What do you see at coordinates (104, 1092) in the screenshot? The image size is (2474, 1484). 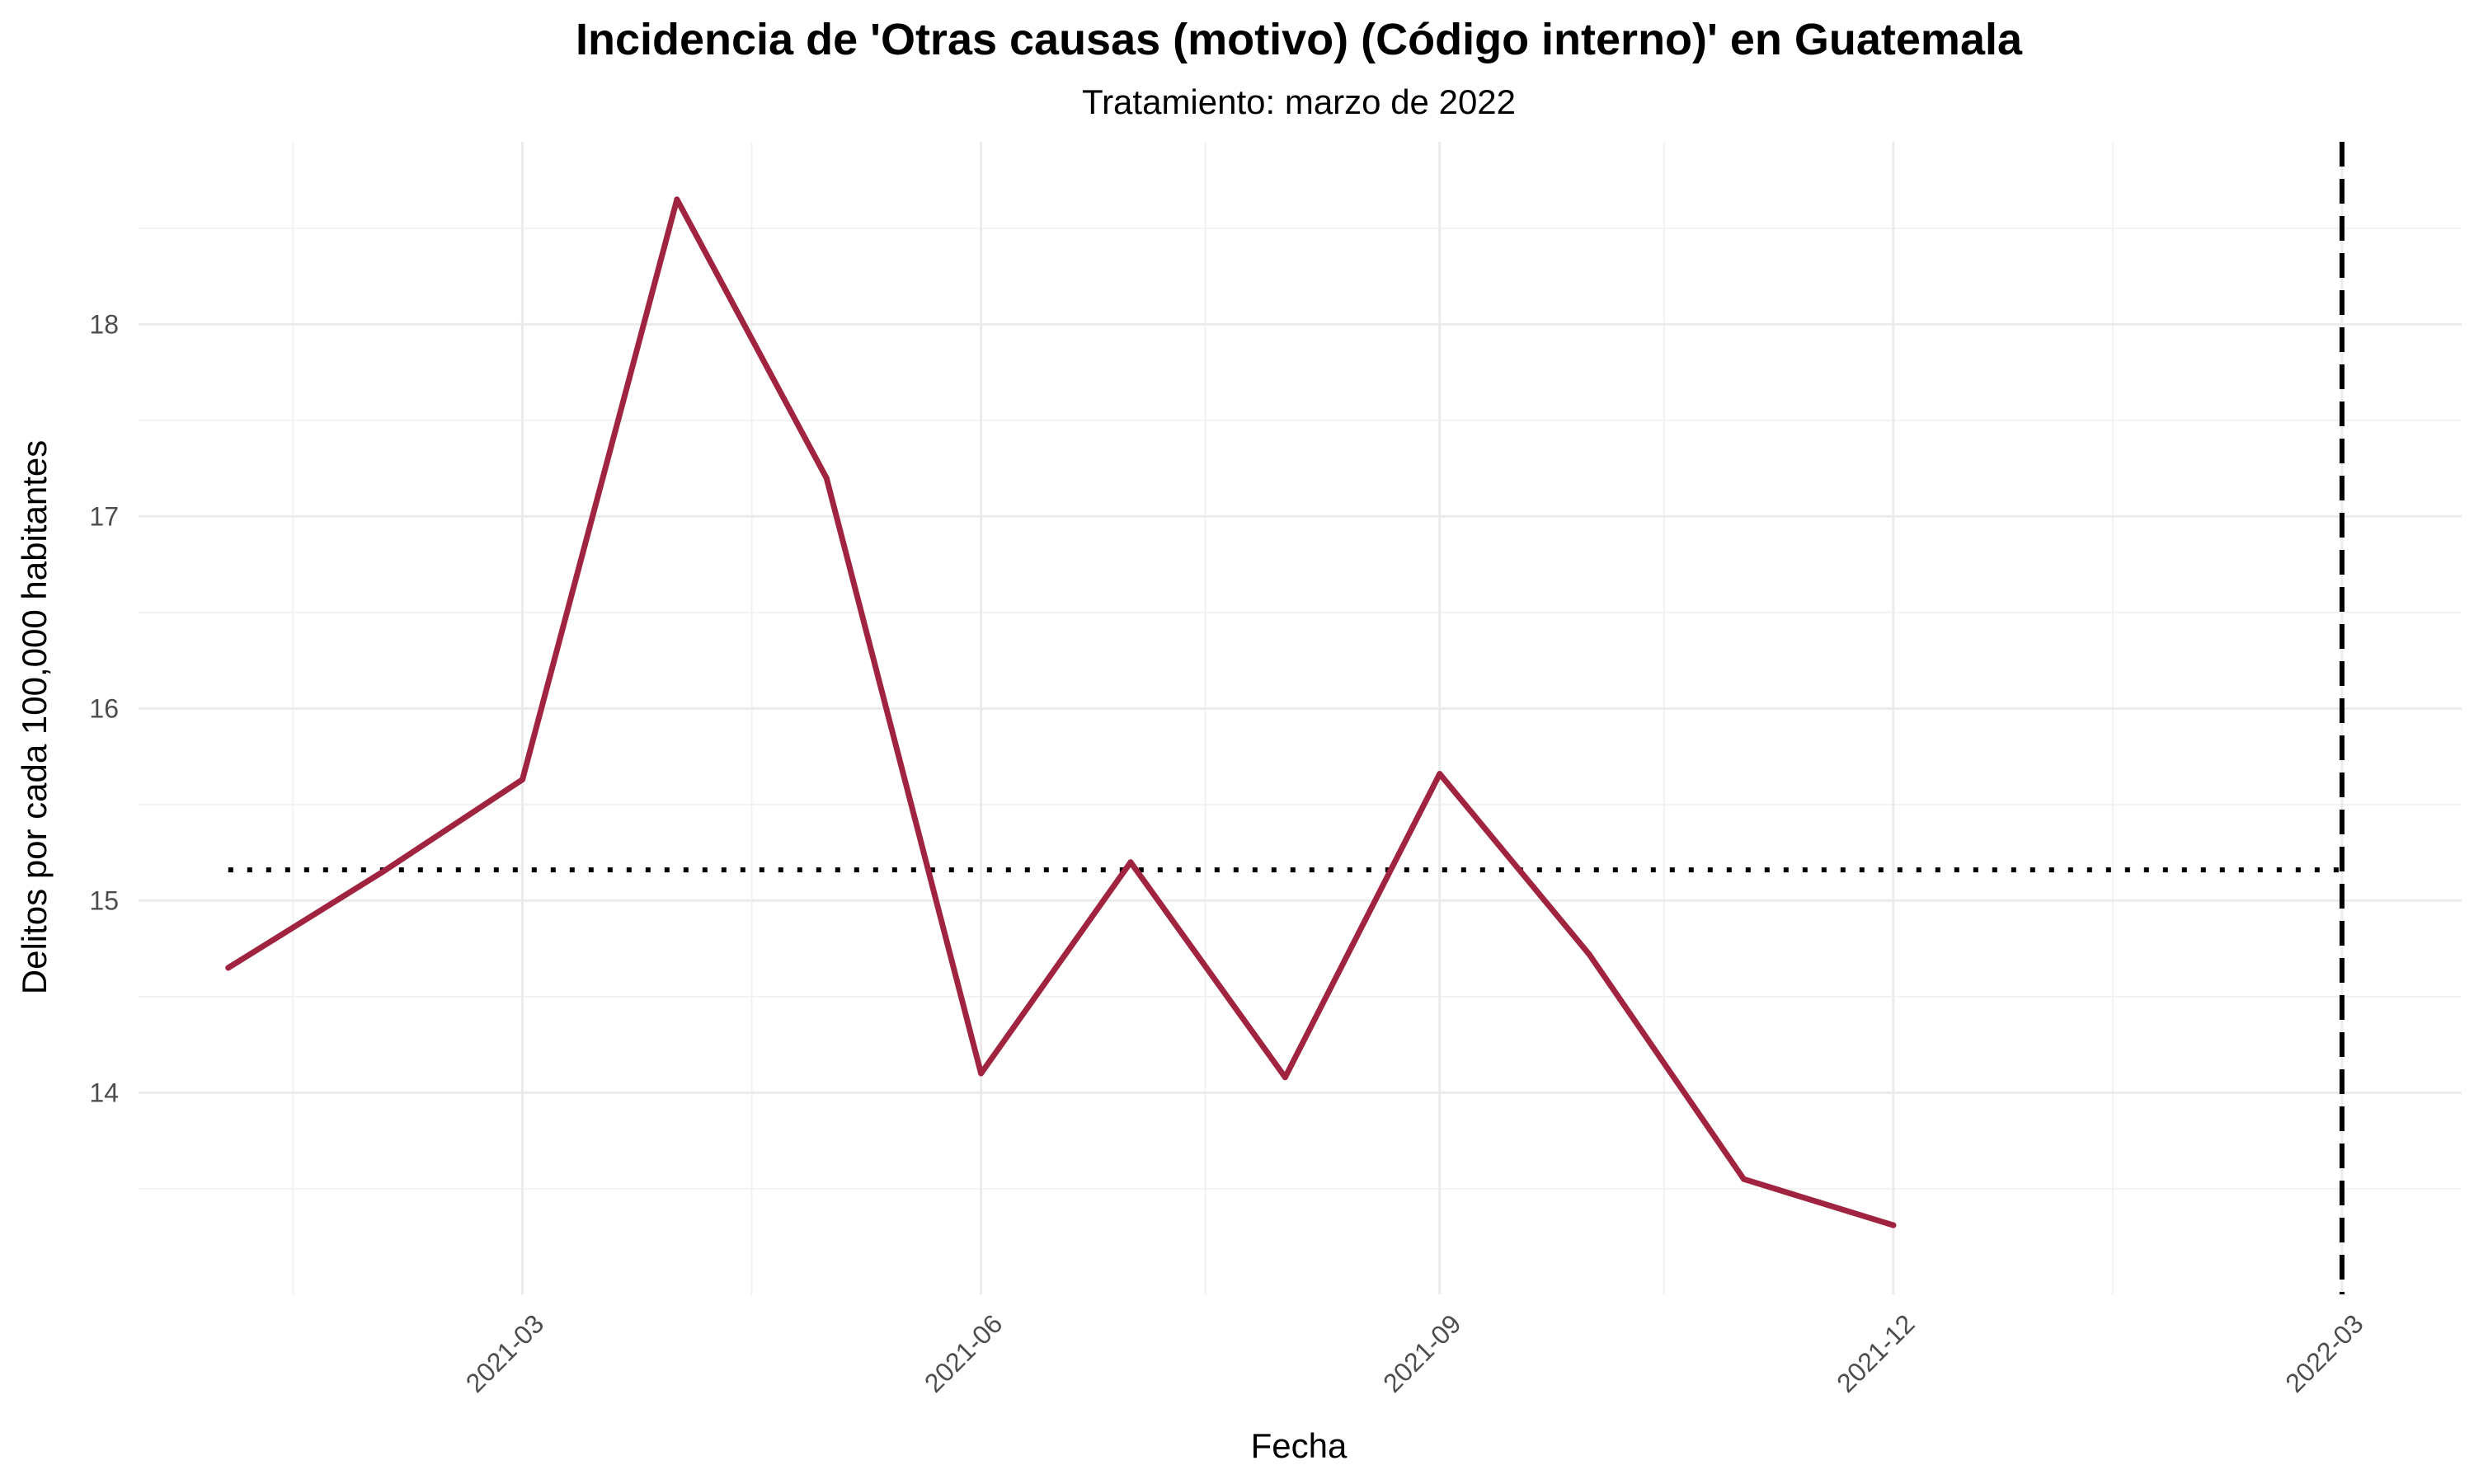 I see `y-tick-label: 14` at bounding box center [104, 1092].